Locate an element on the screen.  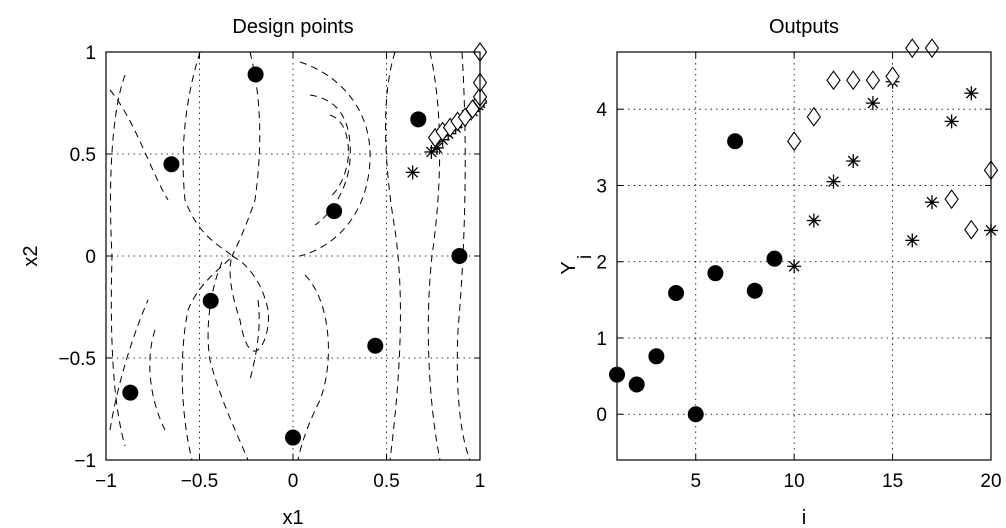
y-tick-label: 2 is located at coordinates (601, 263).